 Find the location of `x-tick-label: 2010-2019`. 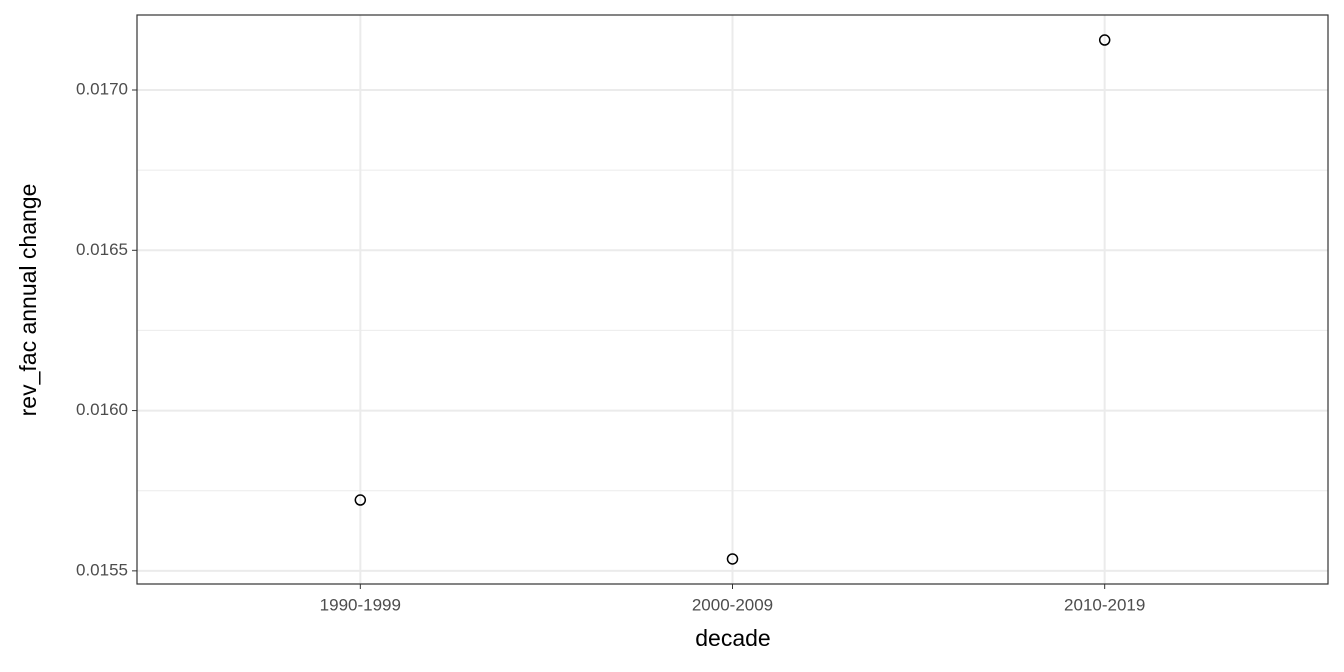

x-tick-label: 2010-2019 is located at coordinates (1104, 604).